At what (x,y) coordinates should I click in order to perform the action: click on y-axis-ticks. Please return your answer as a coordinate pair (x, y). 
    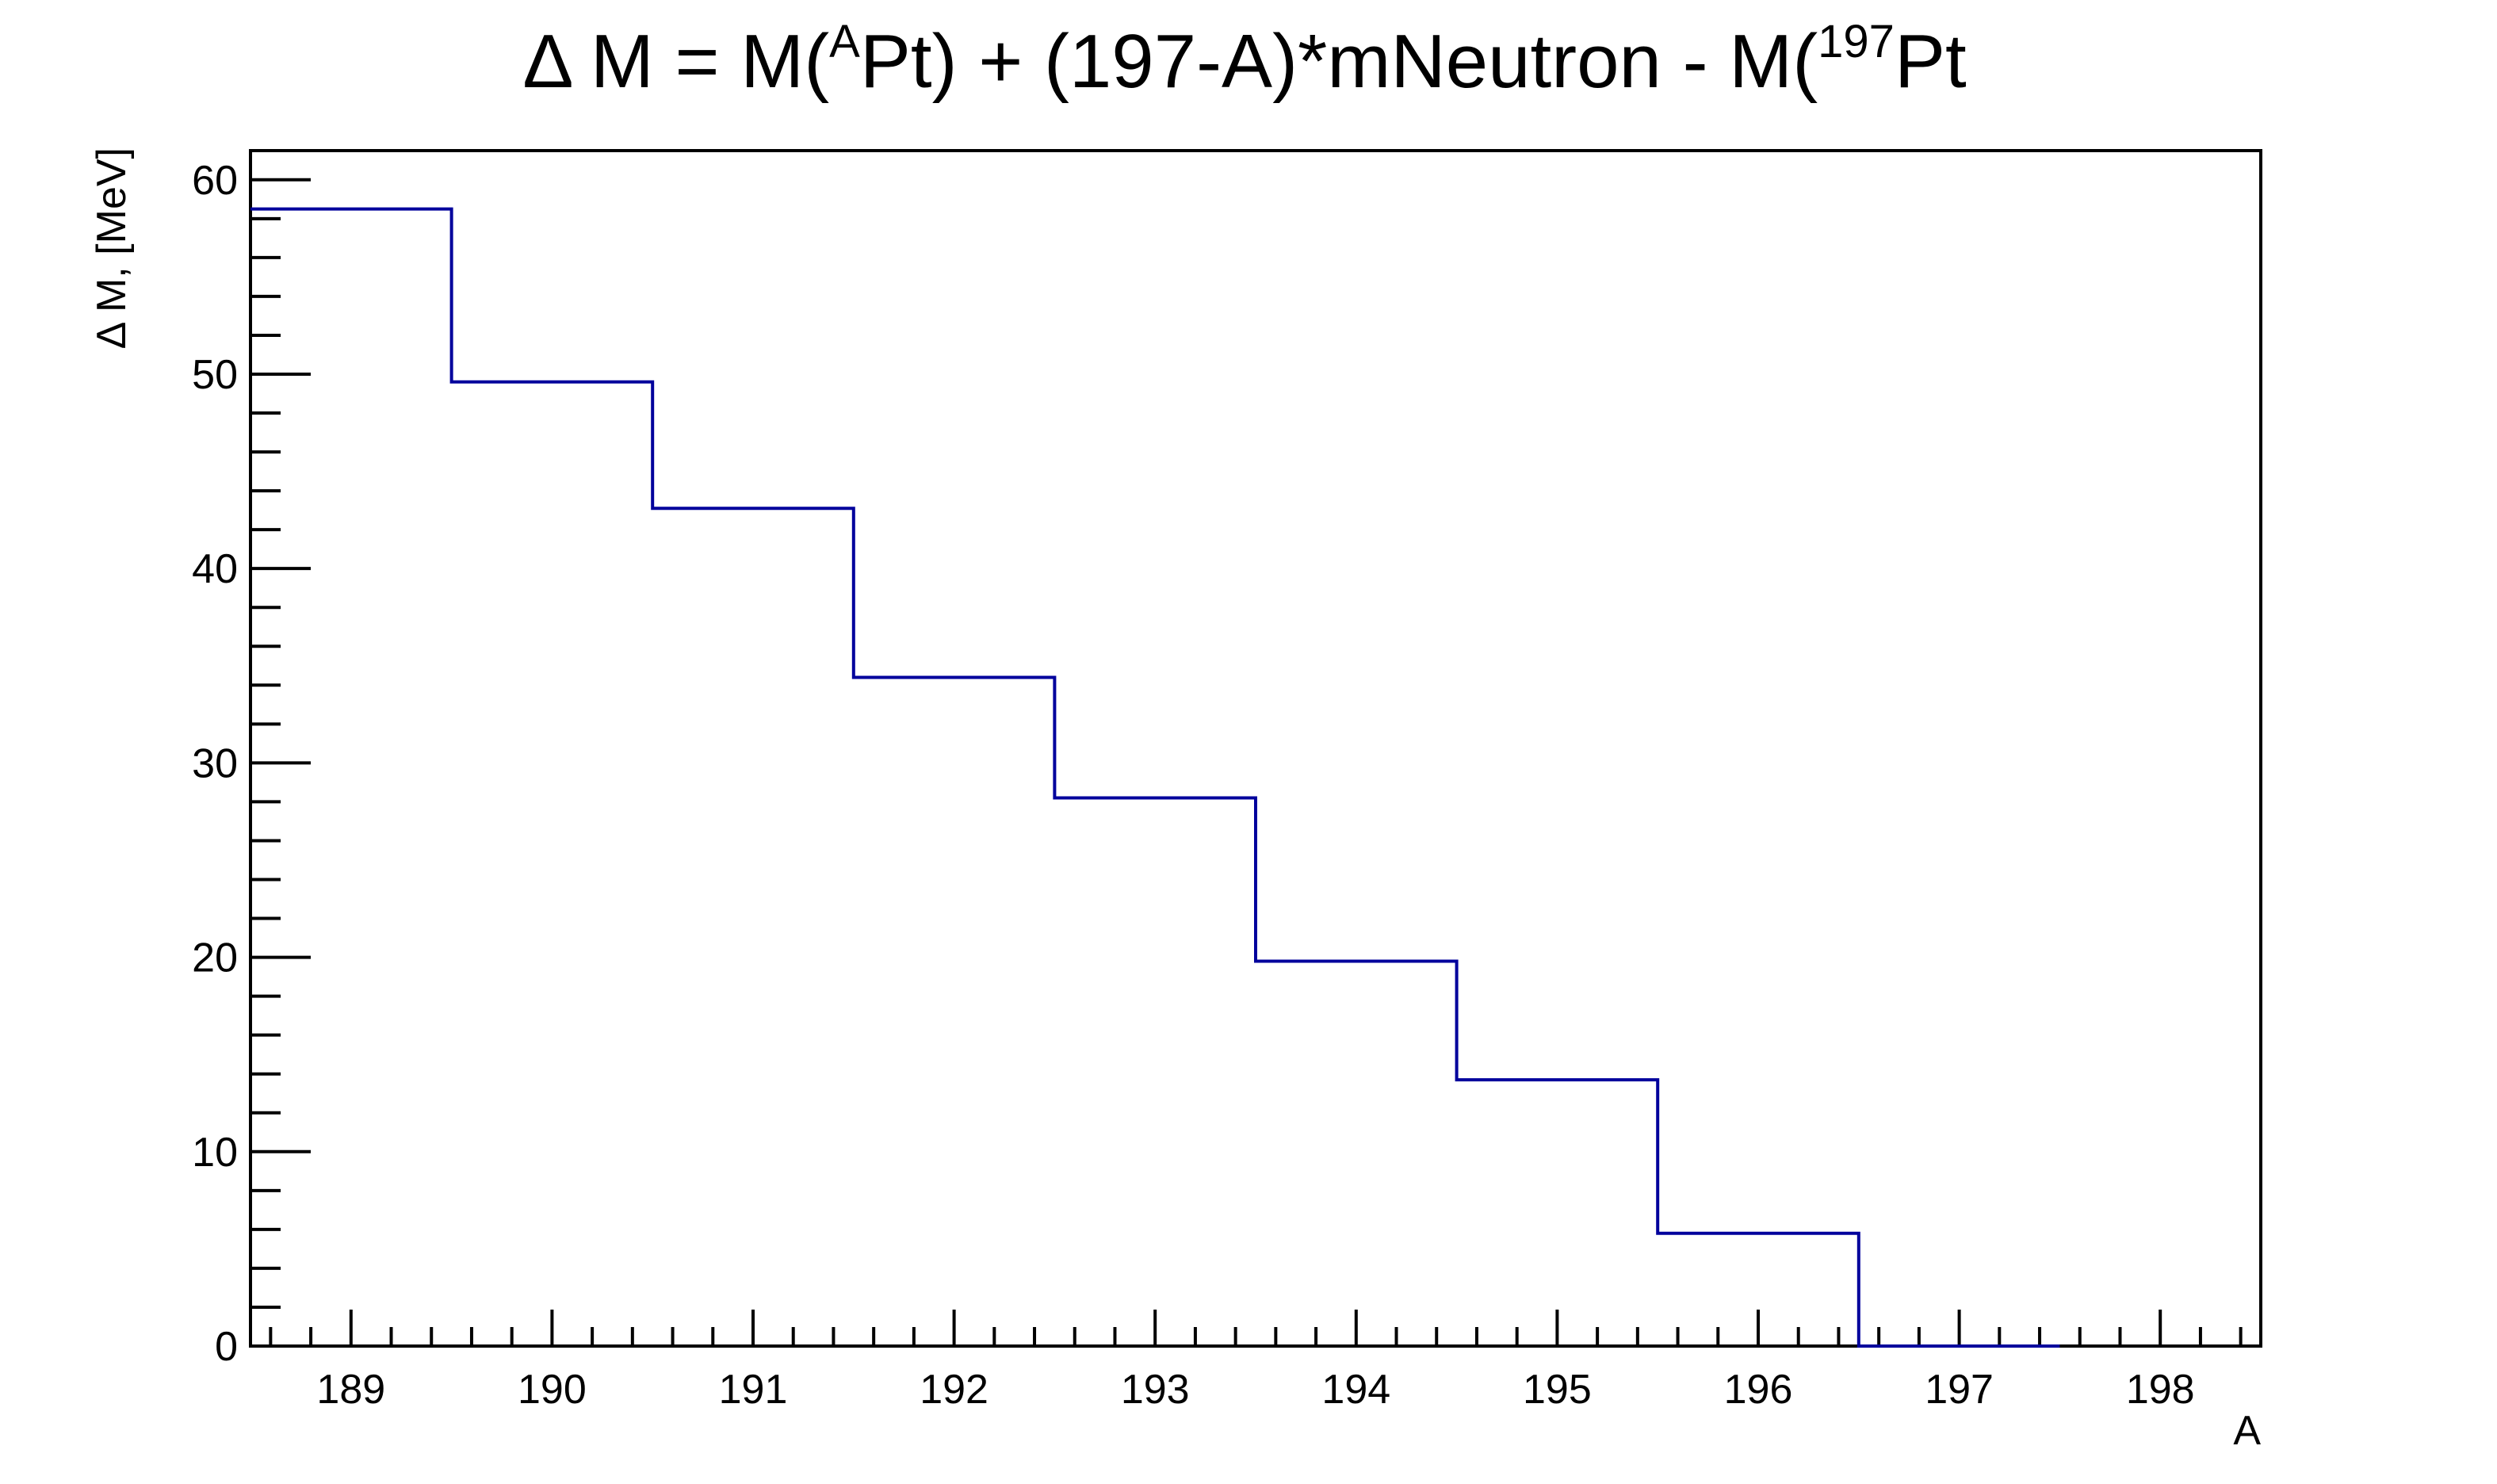
    Looking at the image, I should click on (280, 763).